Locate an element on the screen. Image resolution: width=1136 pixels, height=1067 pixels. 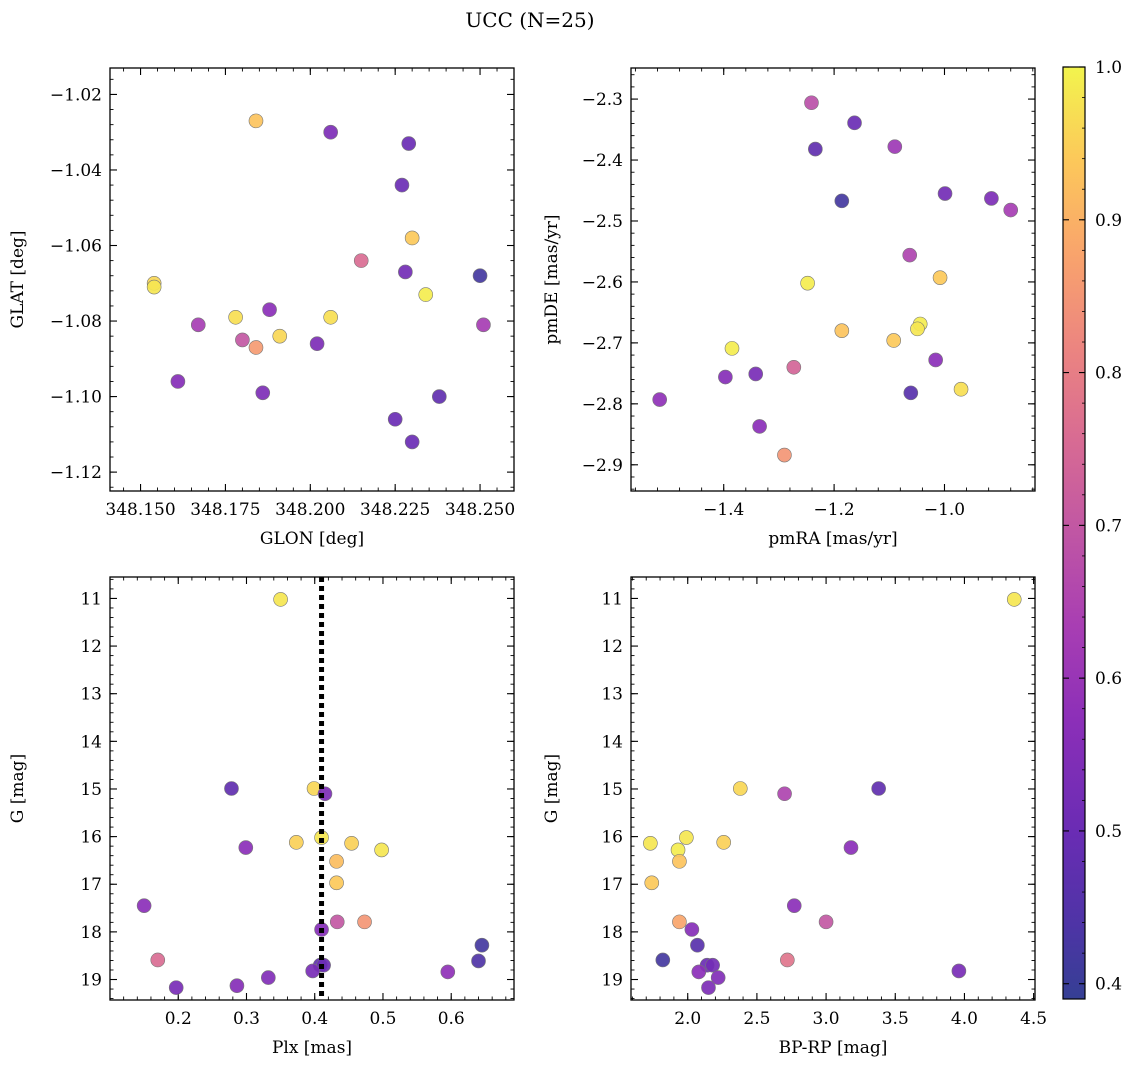
x-tick-label: 0.6 is located at coordinates (451, 1019).